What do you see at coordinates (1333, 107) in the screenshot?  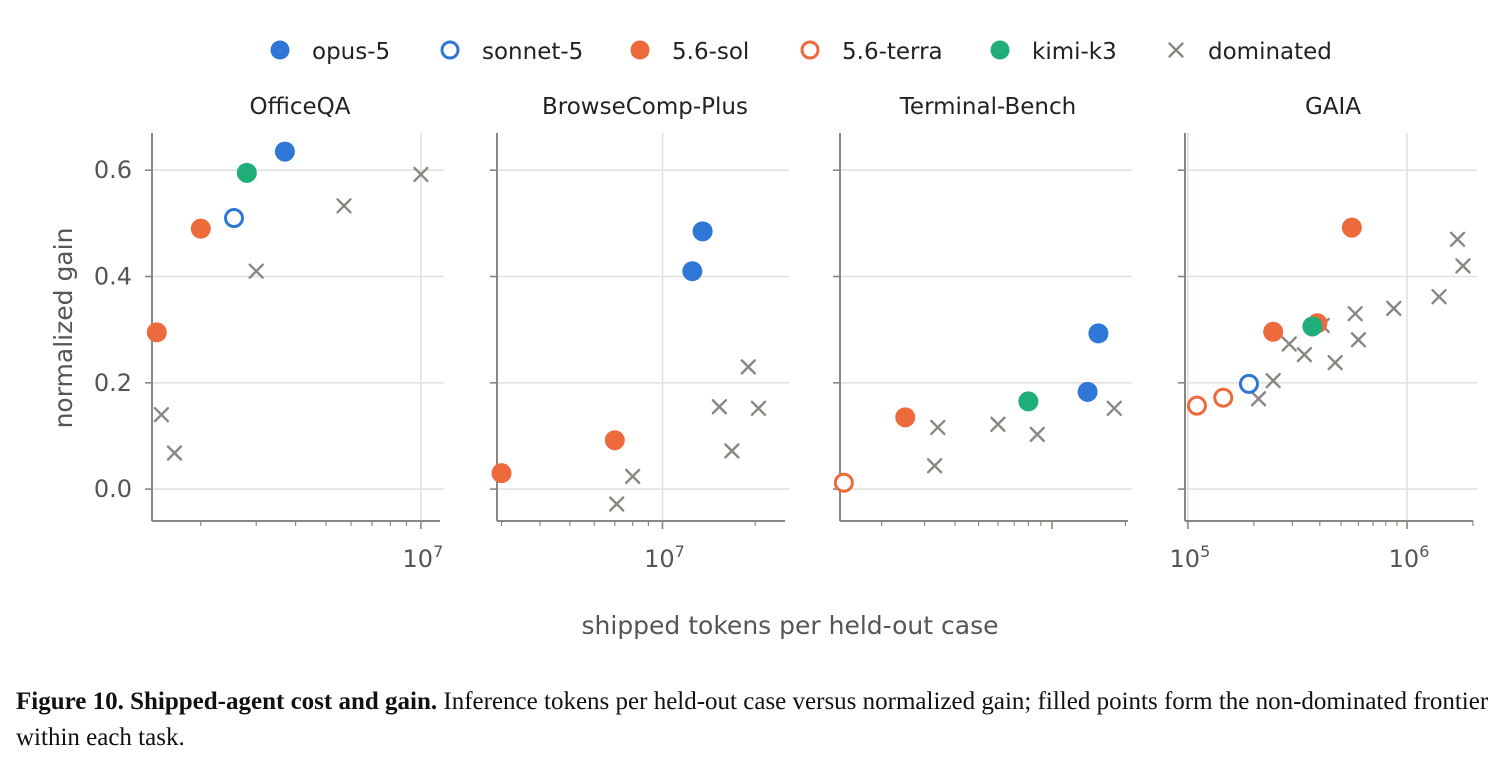 I see `panel-title: GAIA` at bounding box center [1333, 107].